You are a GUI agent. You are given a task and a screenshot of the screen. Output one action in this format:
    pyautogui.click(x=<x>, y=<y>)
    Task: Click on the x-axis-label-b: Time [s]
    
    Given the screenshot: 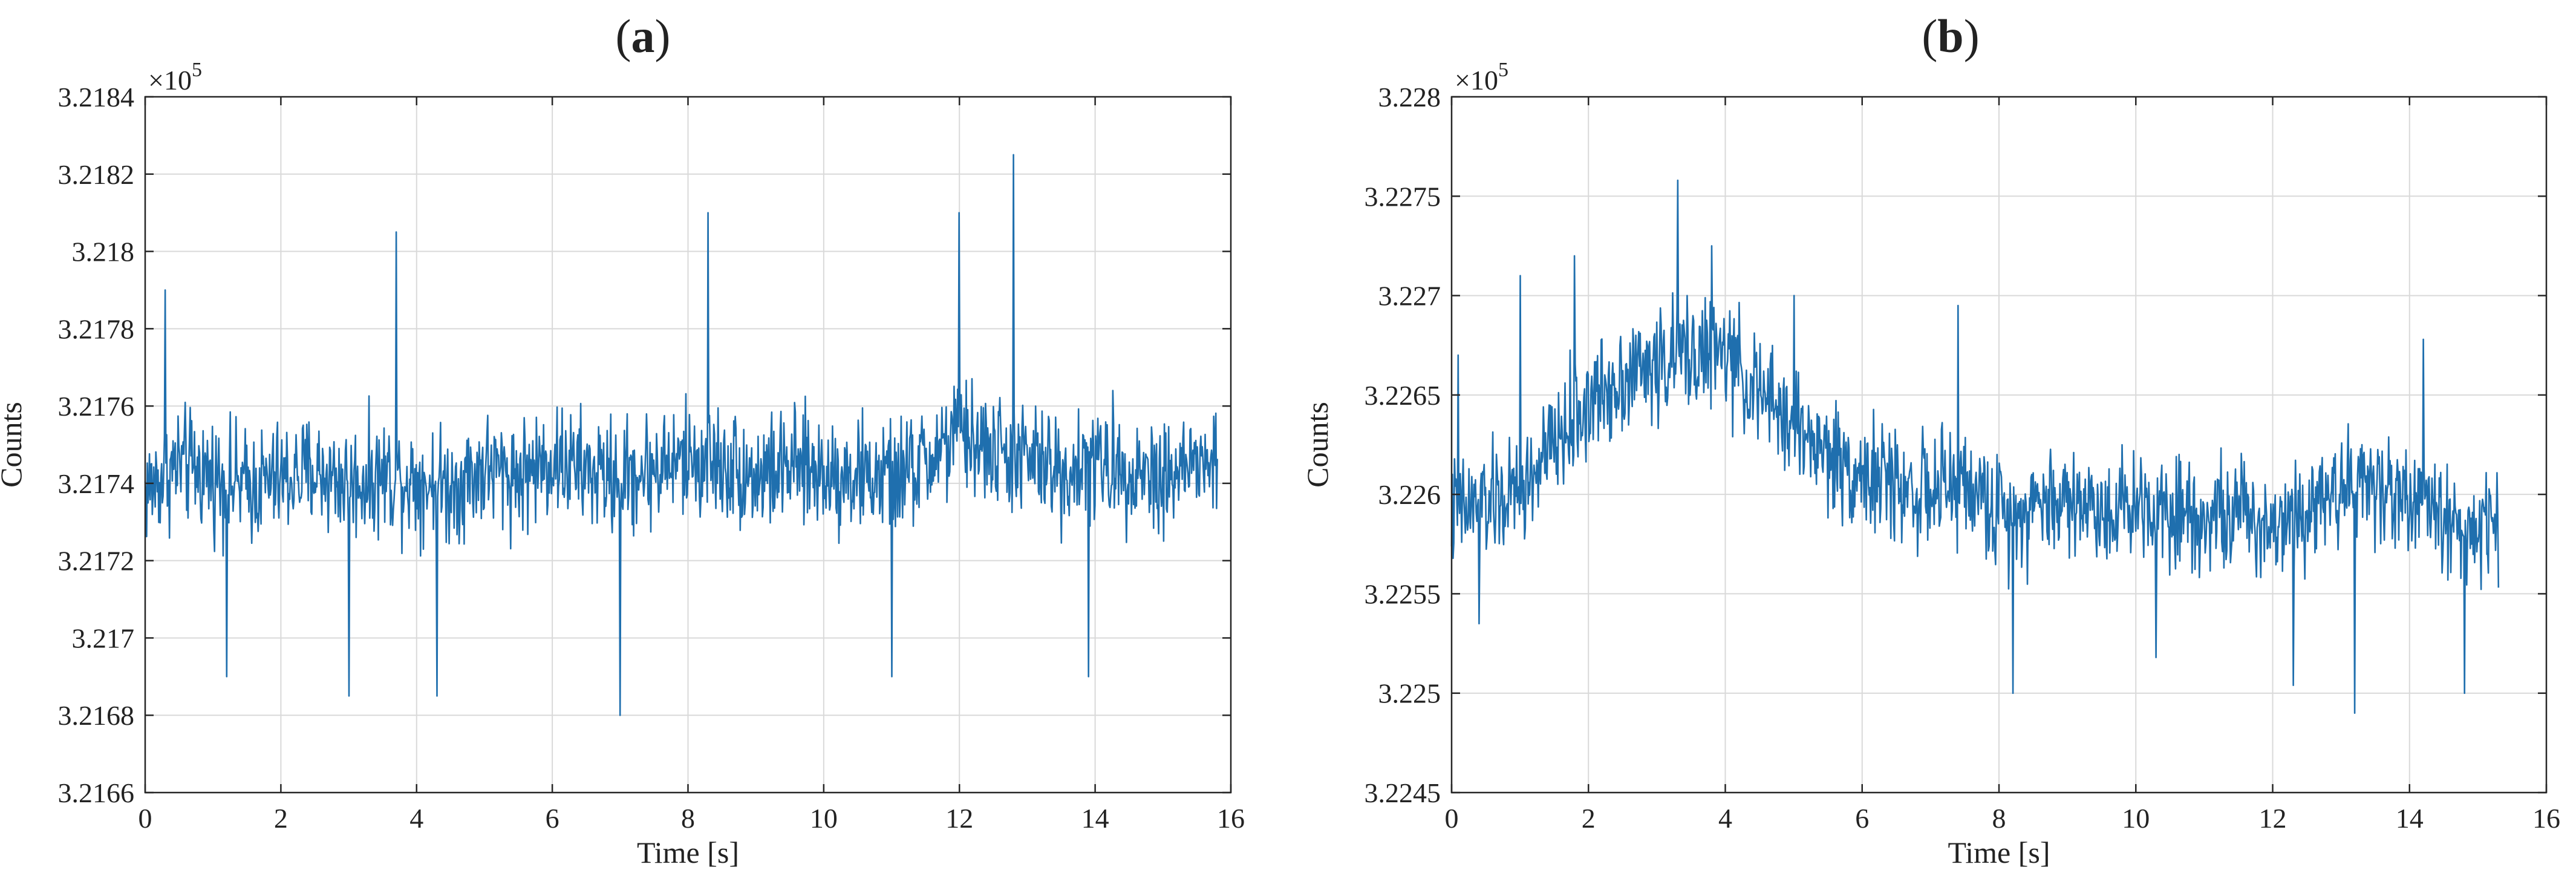 What is the action you would take?
    pyautogui.click(x=1999, y=853)
    